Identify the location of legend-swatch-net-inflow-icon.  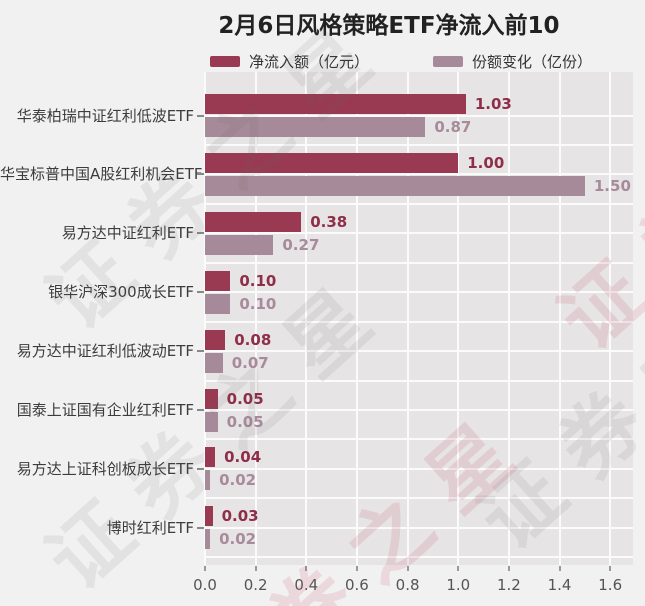
(225, 61).